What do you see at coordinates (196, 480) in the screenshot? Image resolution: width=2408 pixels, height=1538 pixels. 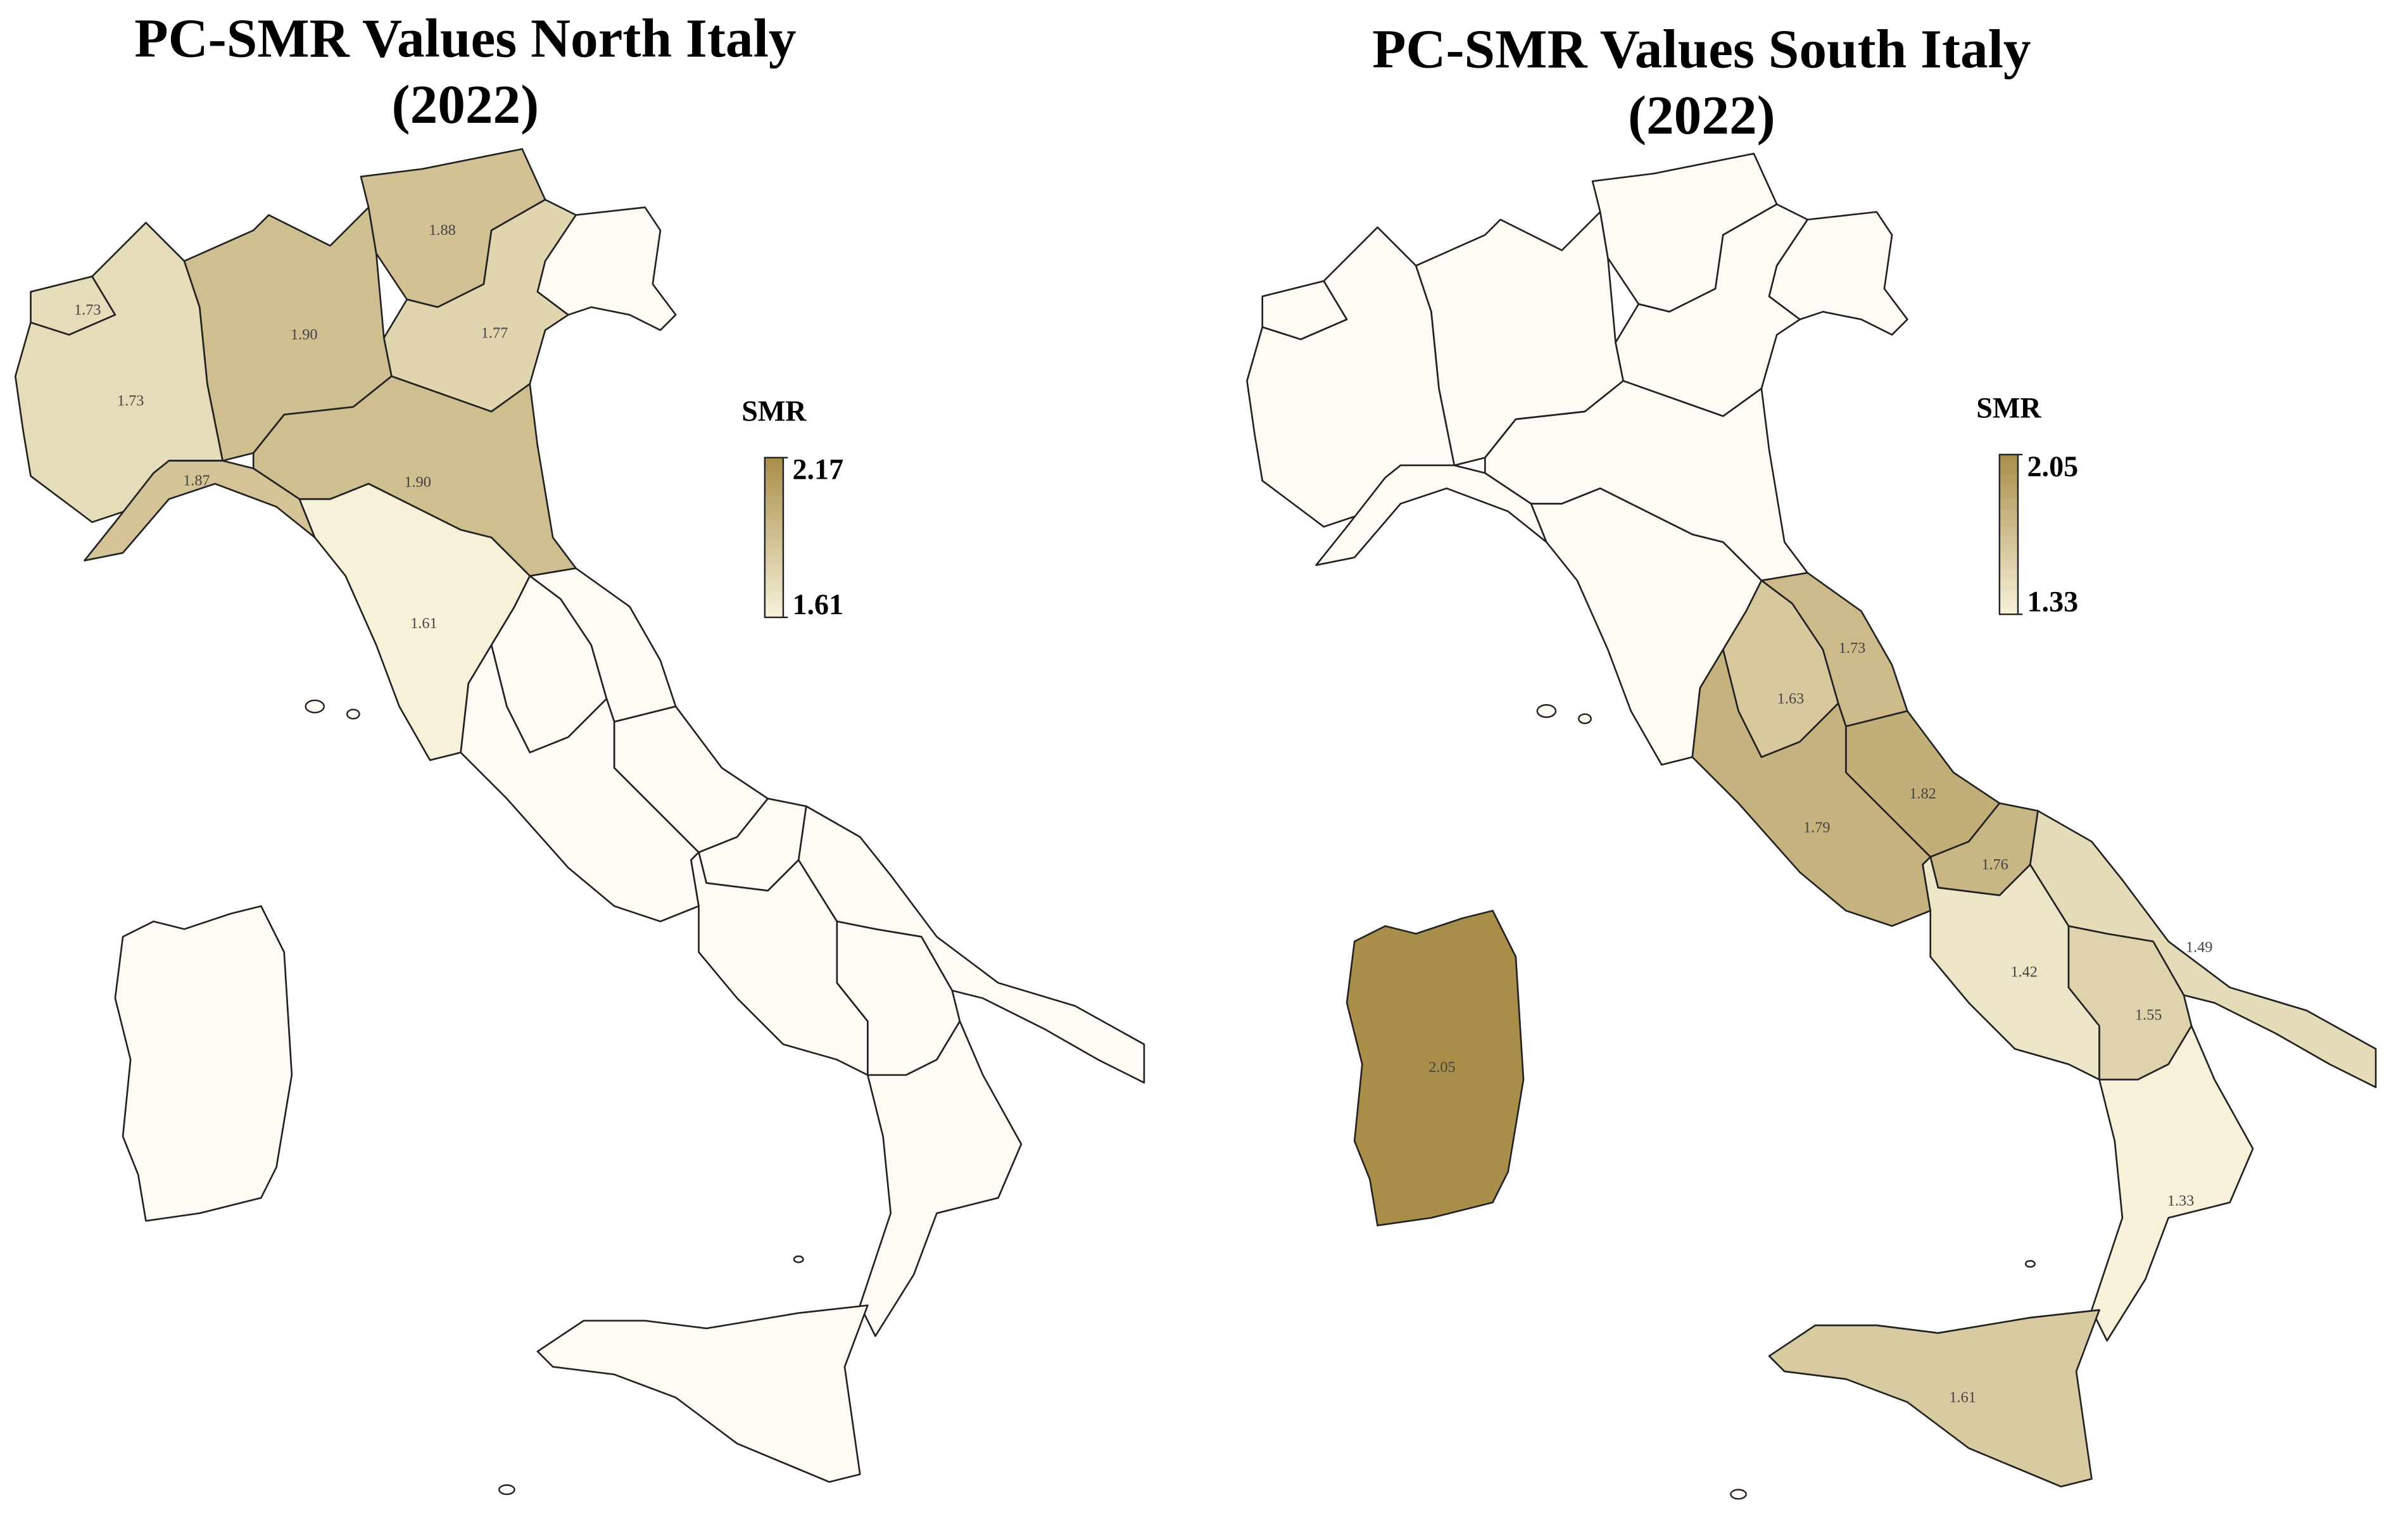 I see `value-label: 1.87` at bounding box center [196, 480].